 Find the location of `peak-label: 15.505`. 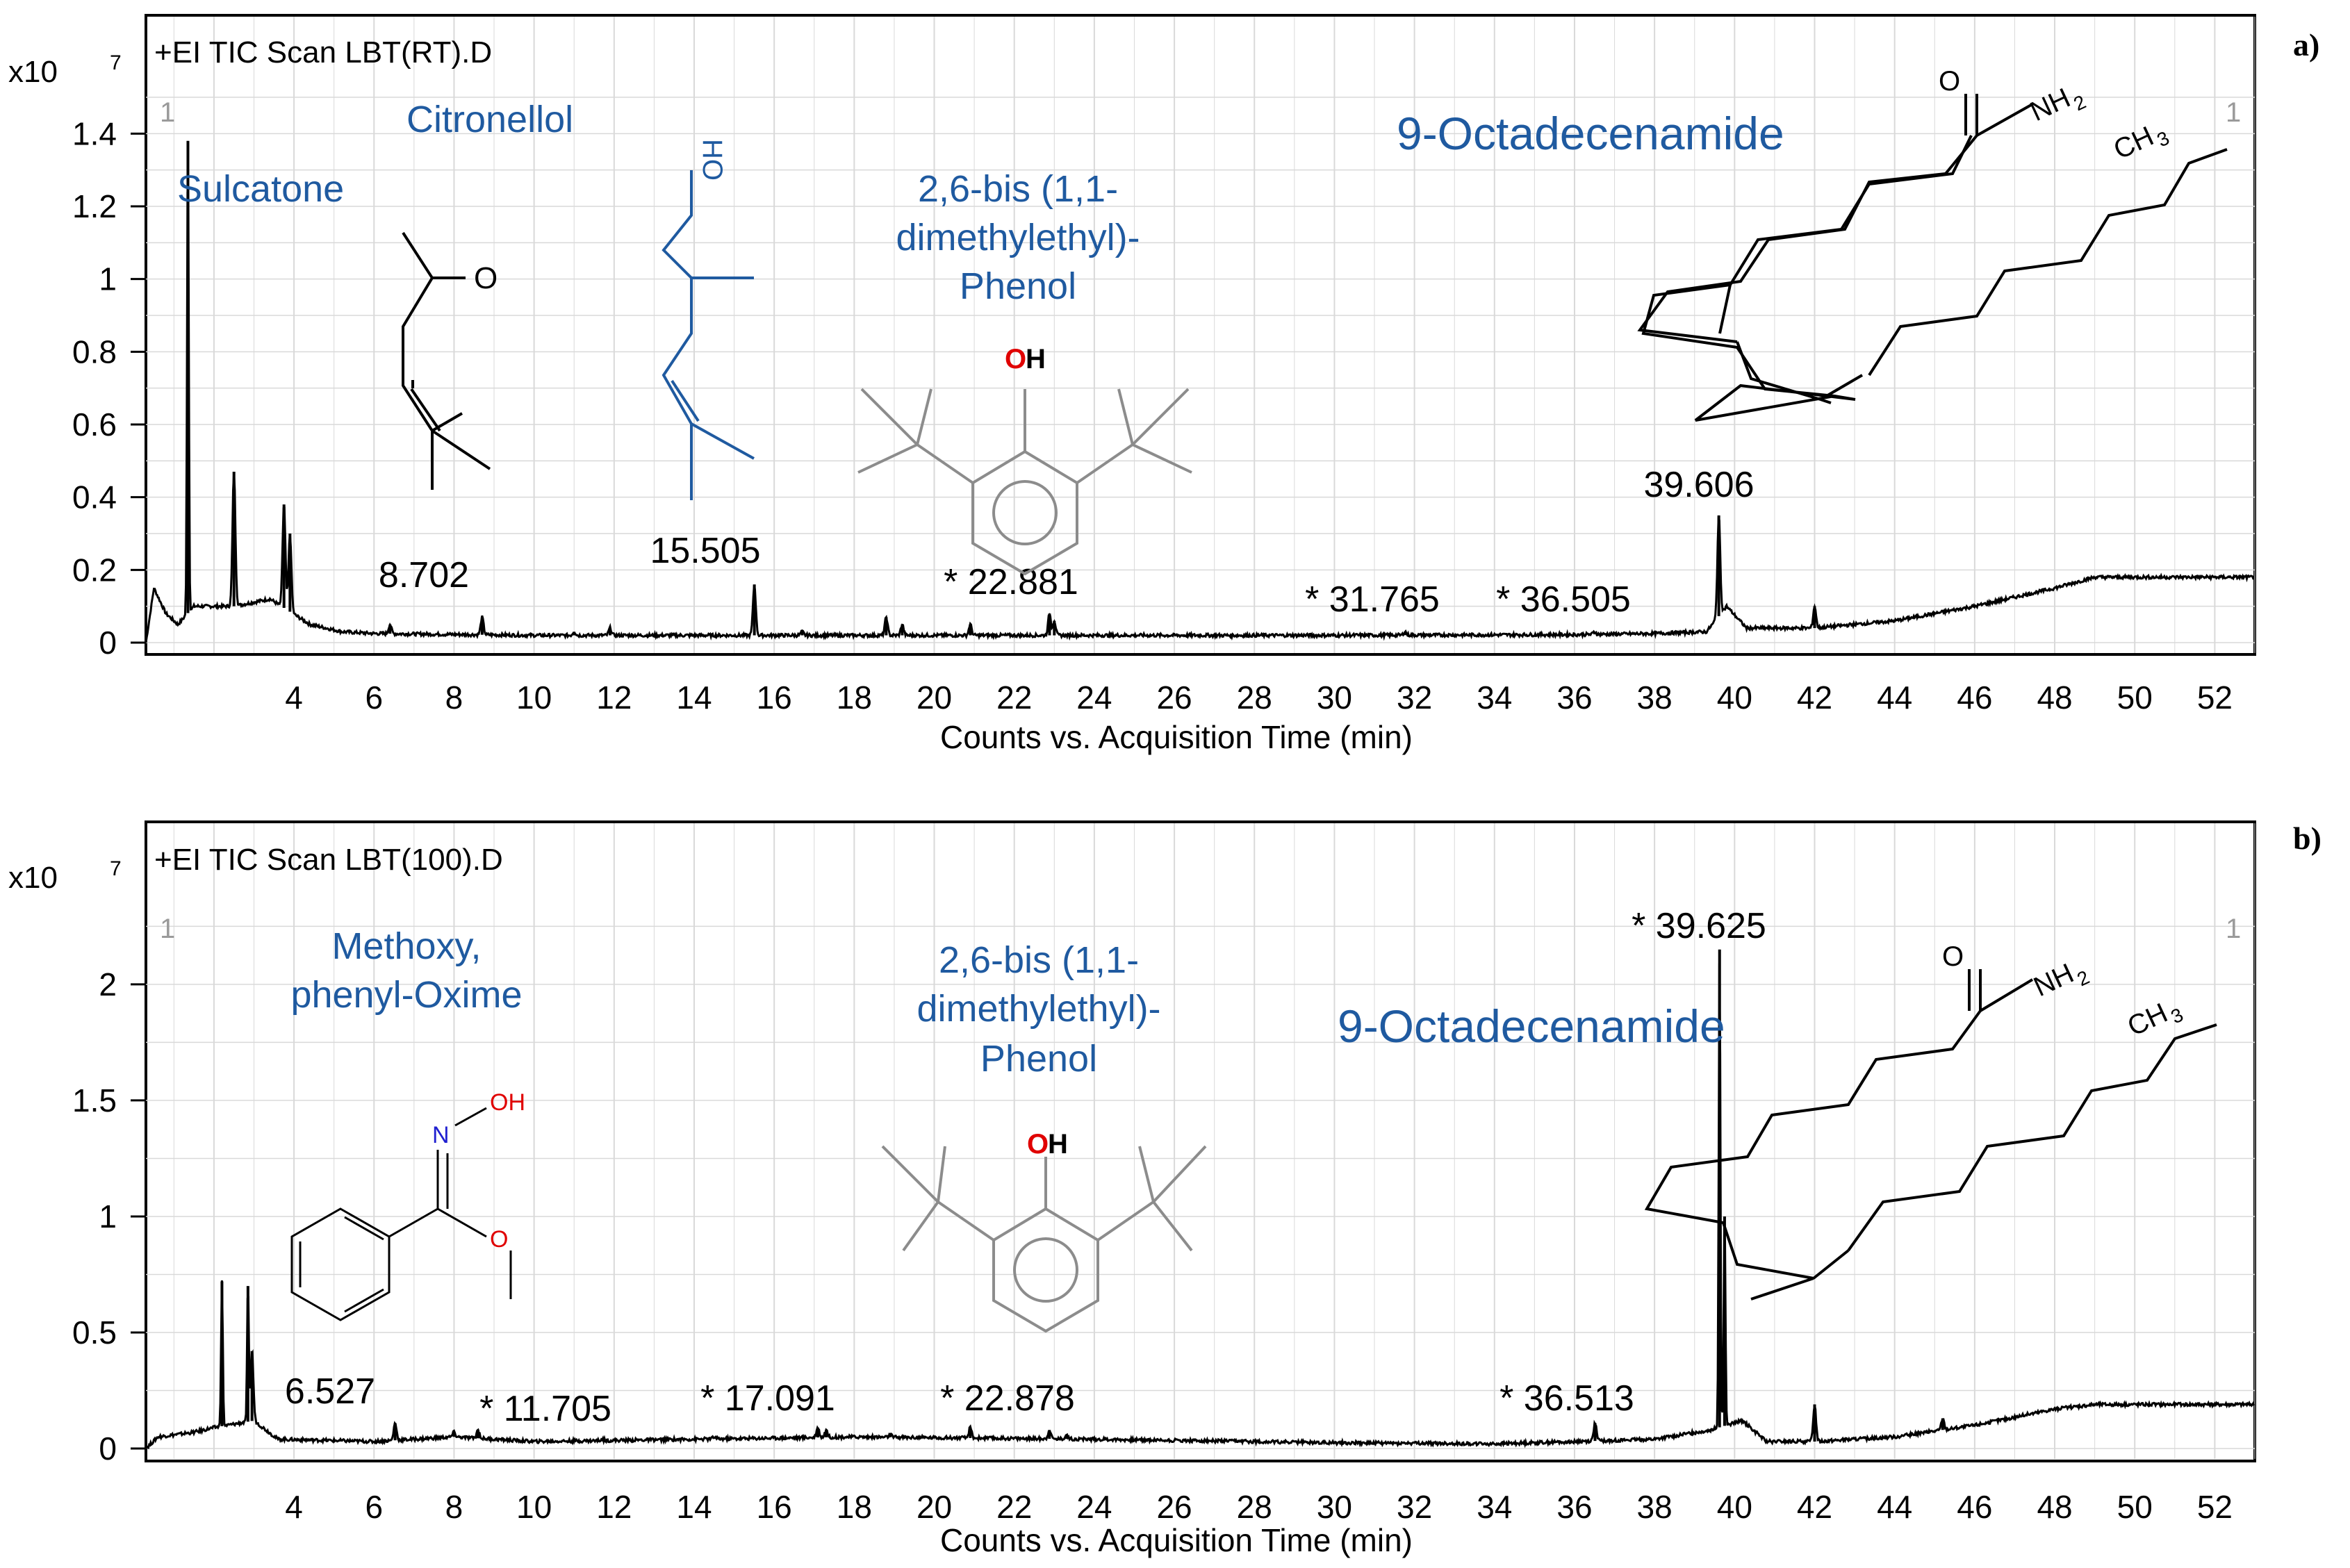

peak-label: 15.505 is located at coordinates (705, 551).